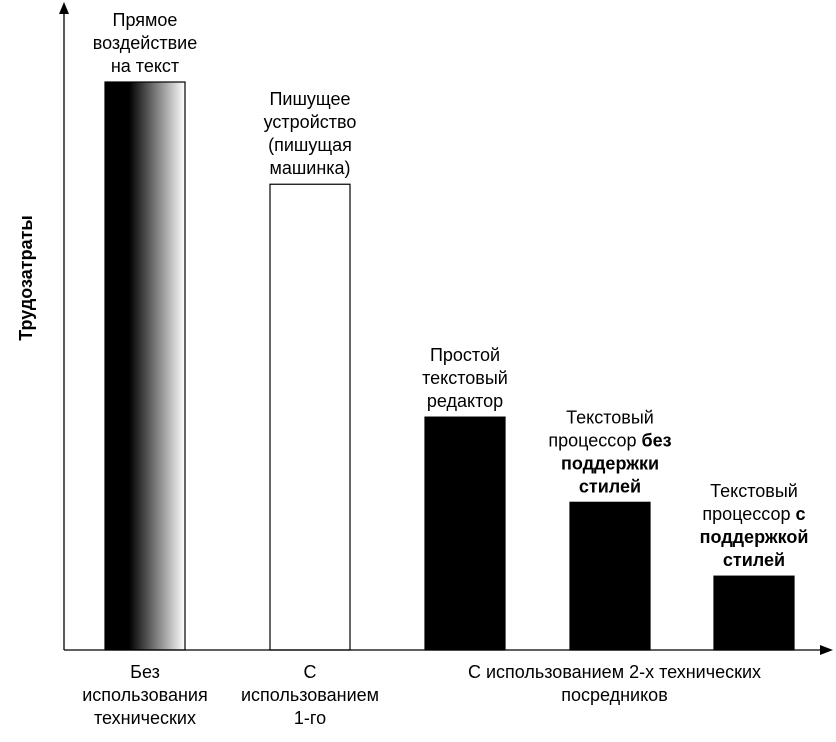 This screenshot has width=836, height=742. Describe the element at coordinates (754, 491) in the screenshot. I see `bar-5-label-line: Текстовый` at that location.